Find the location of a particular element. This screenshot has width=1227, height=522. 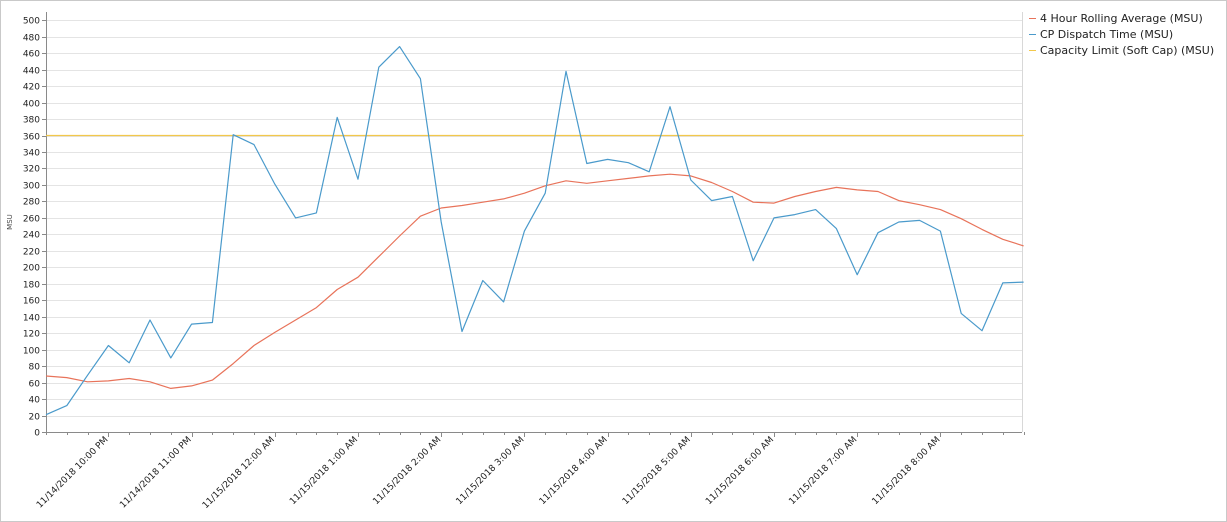

y-tick-label: 120 is located at coordinates (31, 335).